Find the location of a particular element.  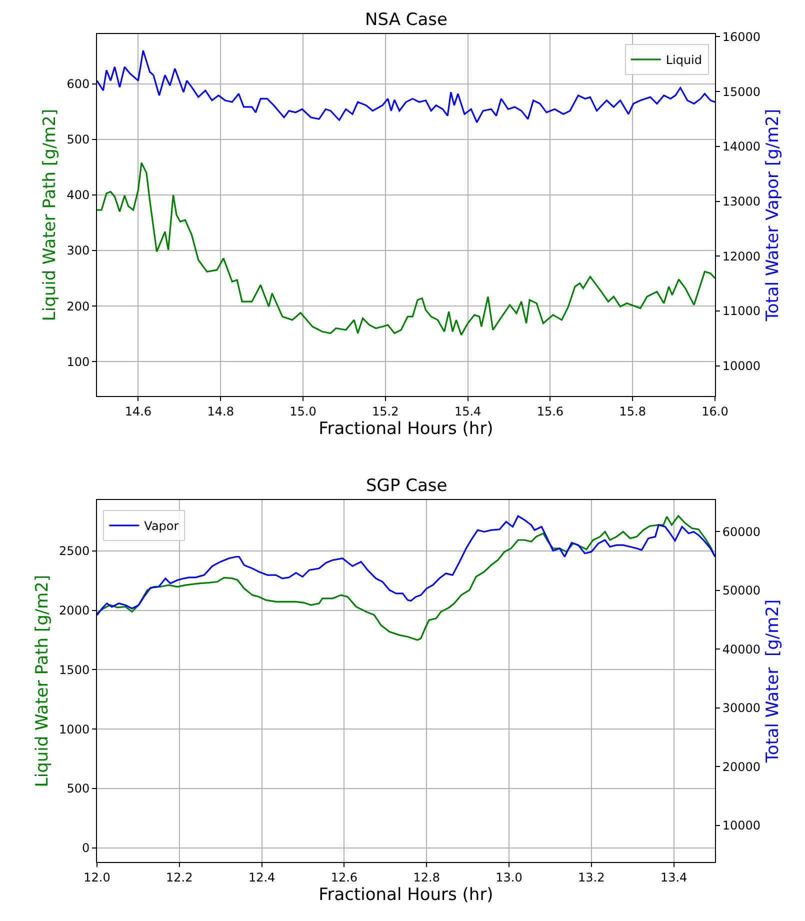

y-tick-label: 300 is located at coordinates (78, 251).